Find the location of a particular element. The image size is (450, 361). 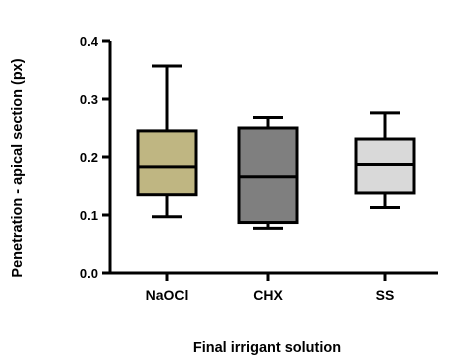

category-label-1: CHX is located at coordinates (268, 295).